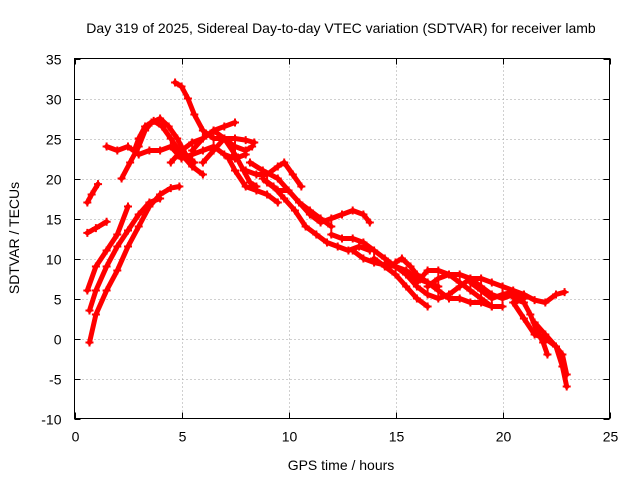  I want to click on series-line-s5, so click(125, 254).